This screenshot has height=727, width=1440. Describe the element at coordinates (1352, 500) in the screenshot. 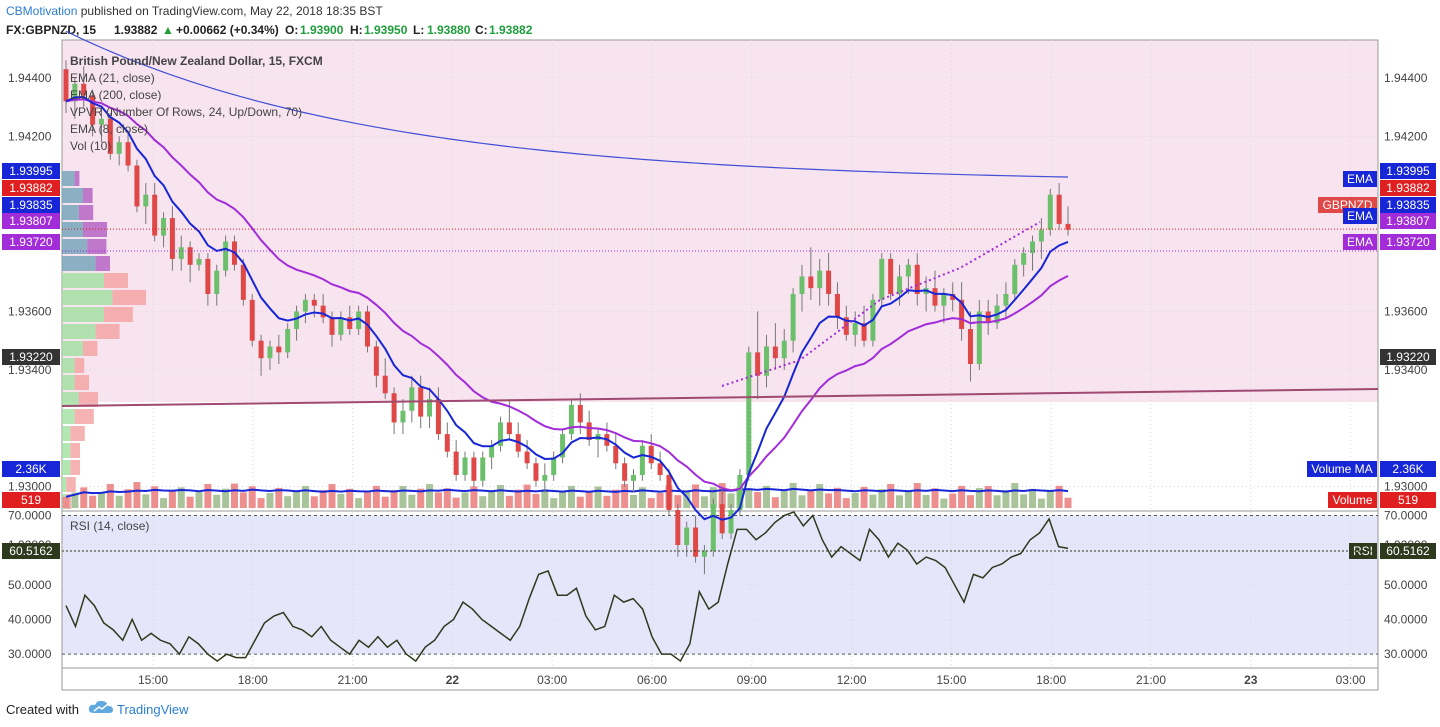

I see `volume-tag-bg` at that location.